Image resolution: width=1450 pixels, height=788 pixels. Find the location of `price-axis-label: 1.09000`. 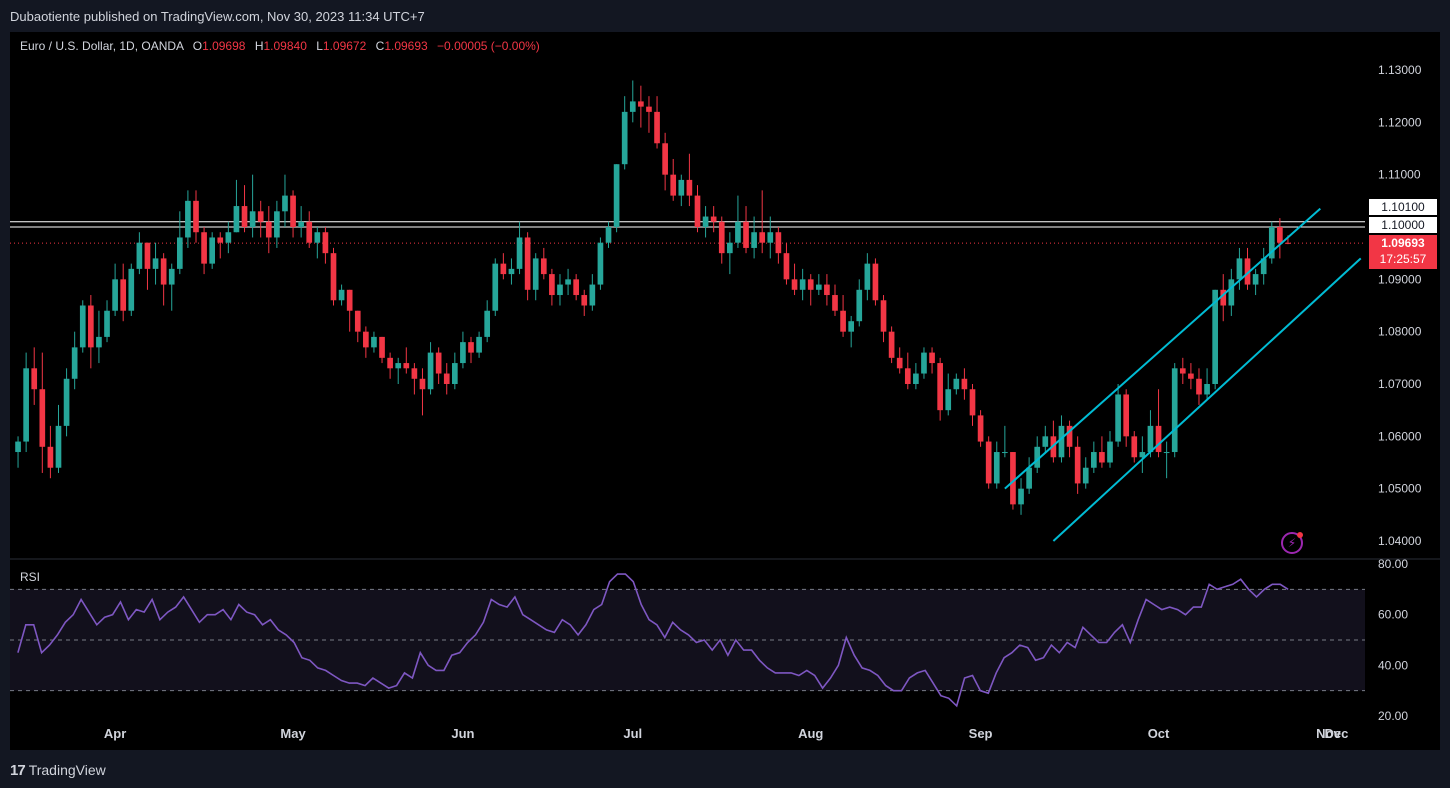

price-axis-label: 1.09000 is located at coordinates (1400, 279).